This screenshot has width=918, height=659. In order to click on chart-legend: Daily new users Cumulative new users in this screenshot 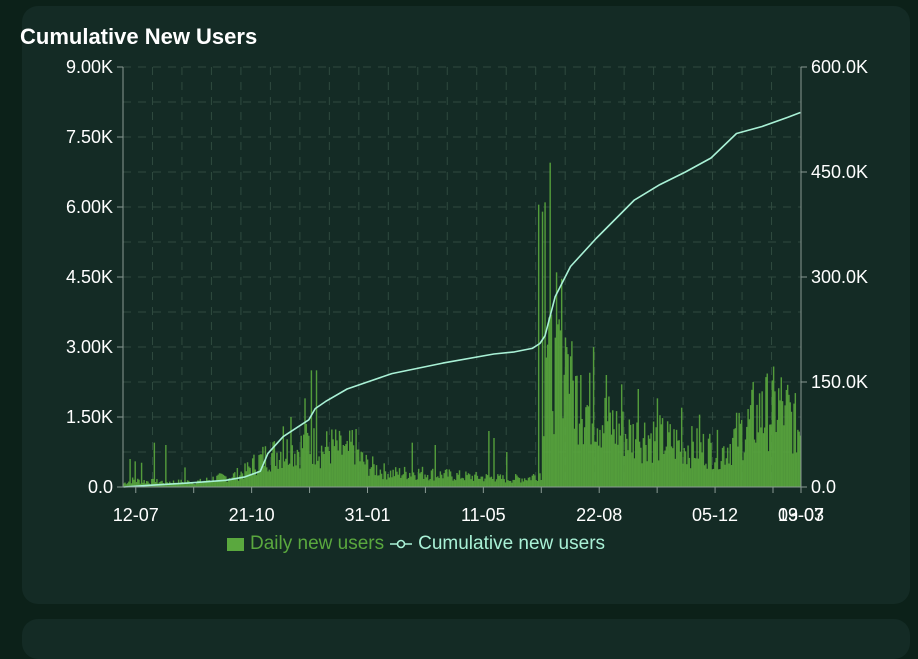, I will do `click(416, 544)`.